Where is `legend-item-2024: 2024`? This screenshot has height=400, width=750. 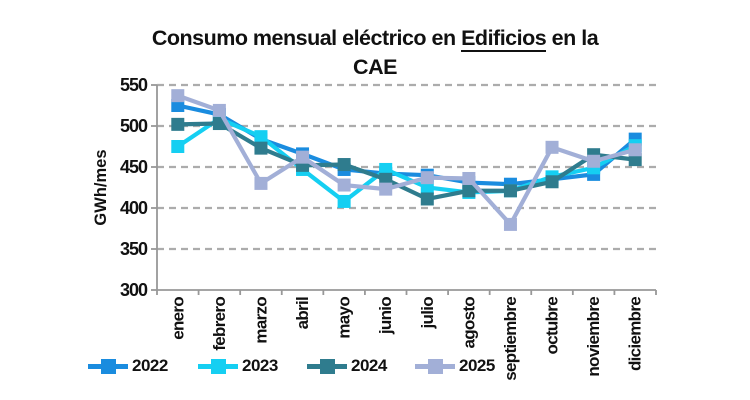
legend-item-2024: 2024 is located at coordinates (347, 366).